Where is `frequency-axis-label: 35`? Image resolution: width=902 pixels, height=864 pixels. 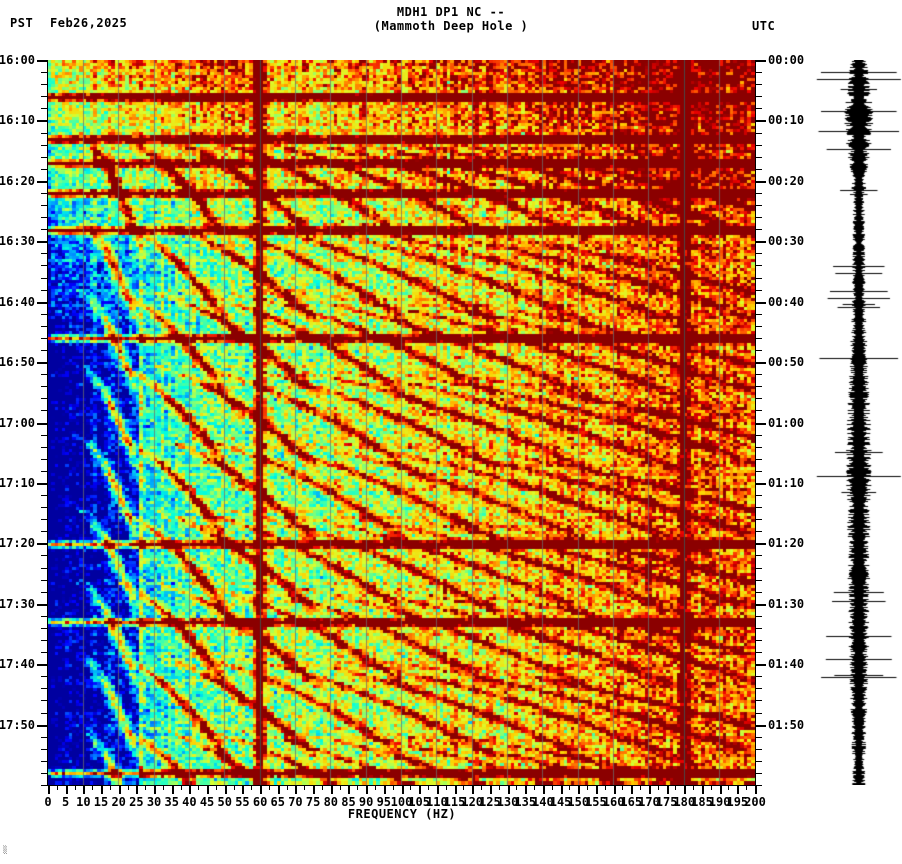
frequency-axis-label: 35 is located at coordinates (171, 802).